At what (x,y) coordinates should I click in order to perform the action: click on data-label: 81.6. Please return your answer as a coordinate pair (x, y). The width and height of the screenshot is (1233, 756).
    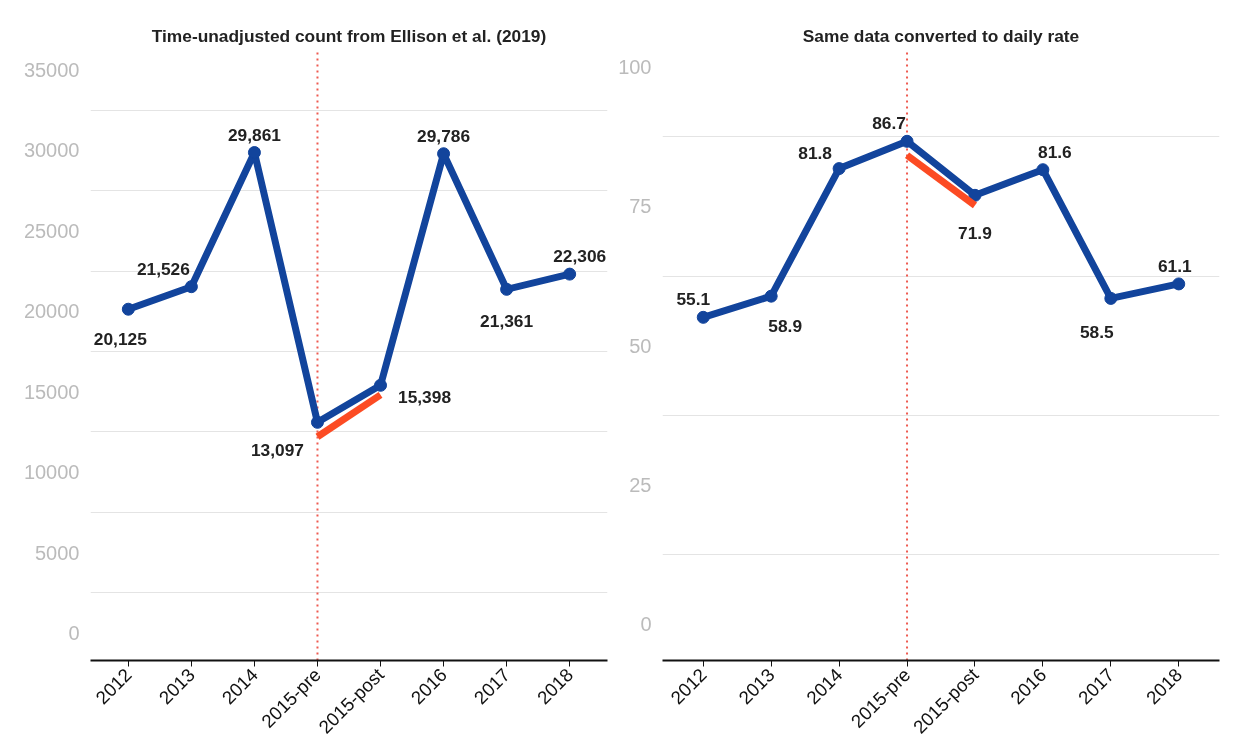
    Looking at the image, I should click on (1055, 151).